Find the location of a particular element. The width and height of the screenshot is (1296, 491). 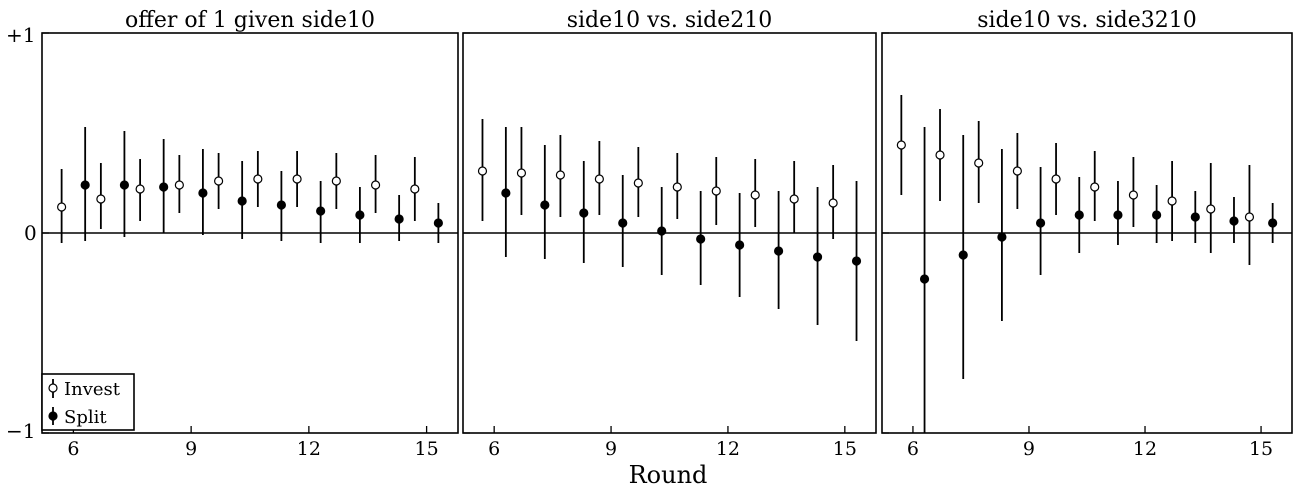

legend: Invest Split is located at coordinates (88, 402).